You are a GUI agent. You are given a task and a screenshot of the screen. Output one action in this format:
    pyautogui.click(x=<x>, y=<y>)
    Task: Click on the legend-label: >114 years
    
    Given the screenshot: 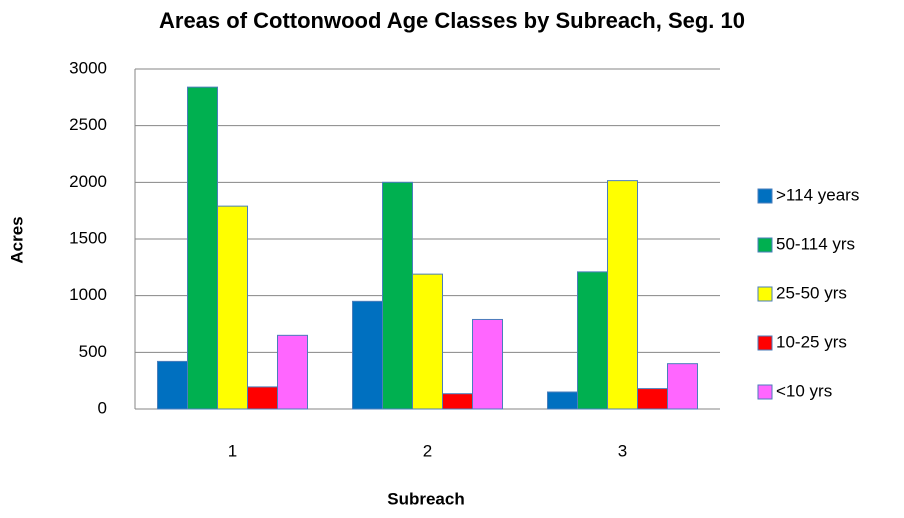 What is the action you would take?
    pyautogui.click(x=817, y=194)
    